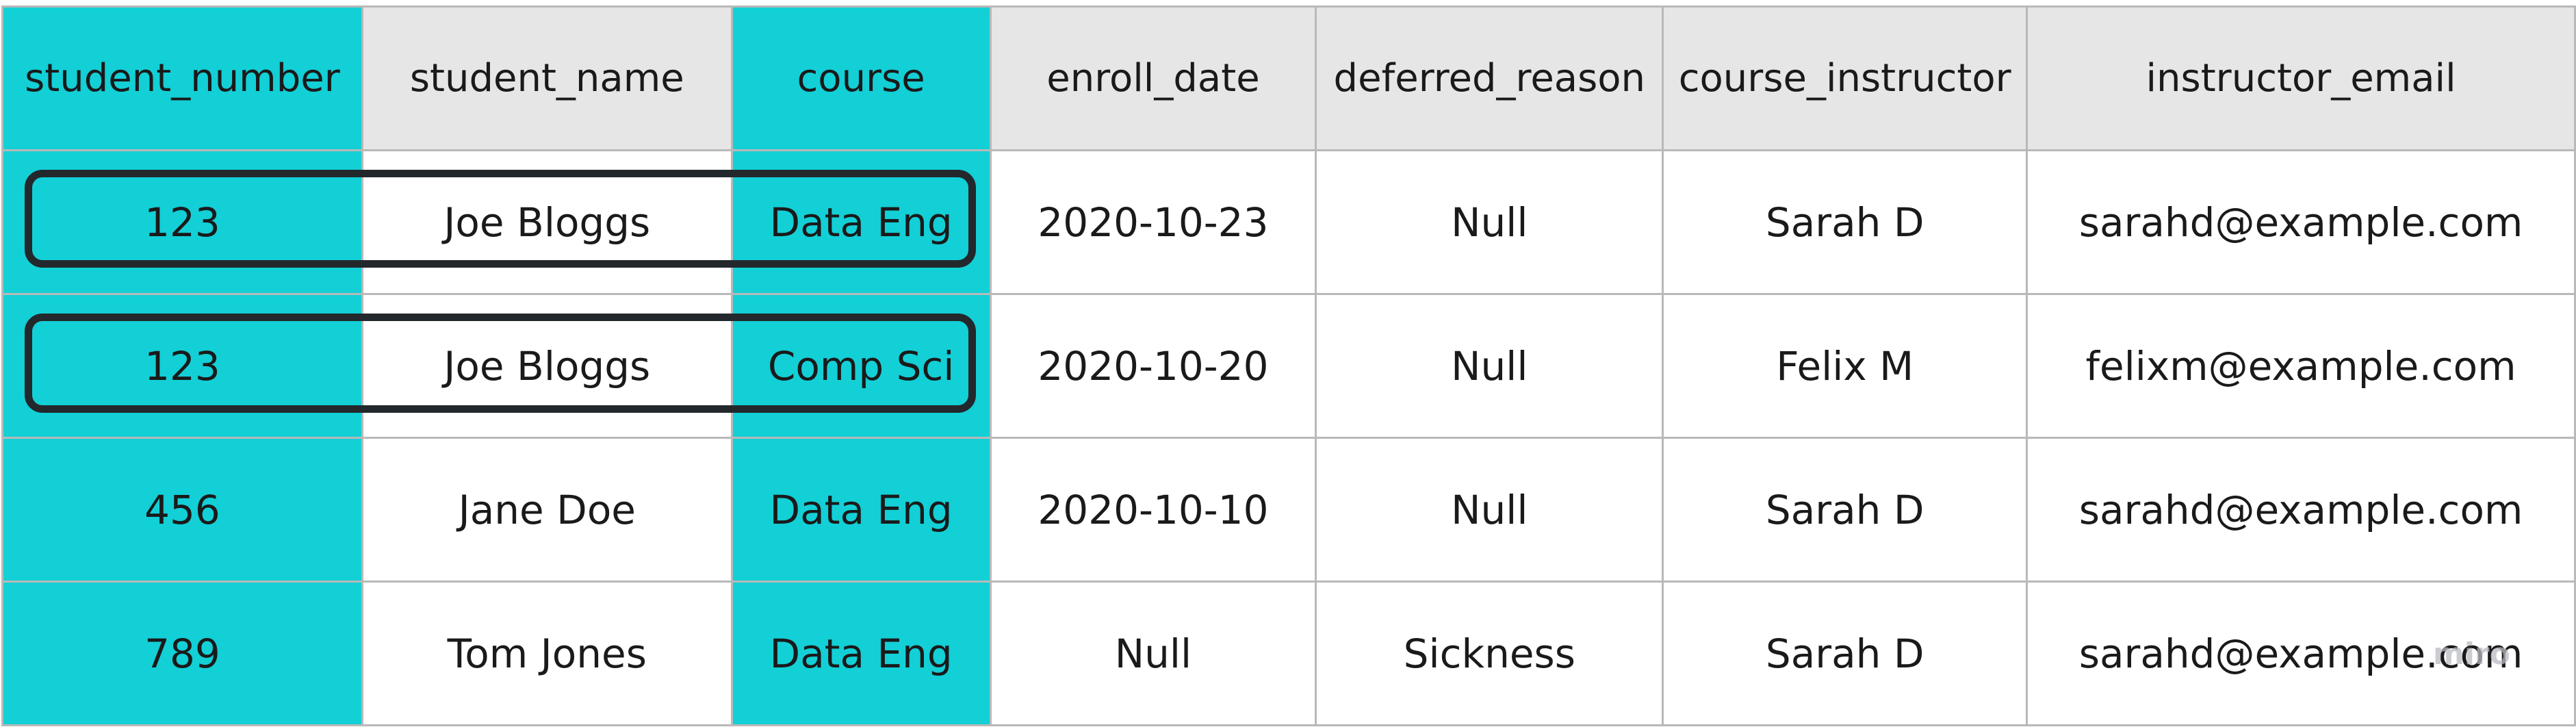 This screenshot has height=727, width=2576. I want to click on miro-watermark: miro, so click(2471, 654).